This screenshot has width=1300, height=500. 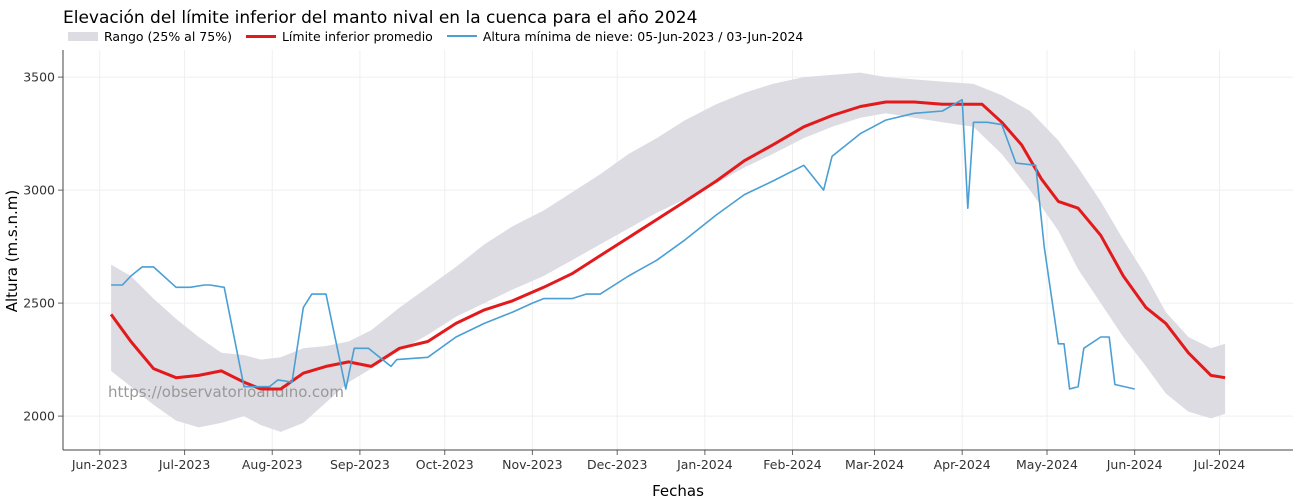 What do you see at coordinates (83, 36) in the screenshot?
I see `legend-swatch-range` at bounding box center [83, 36].